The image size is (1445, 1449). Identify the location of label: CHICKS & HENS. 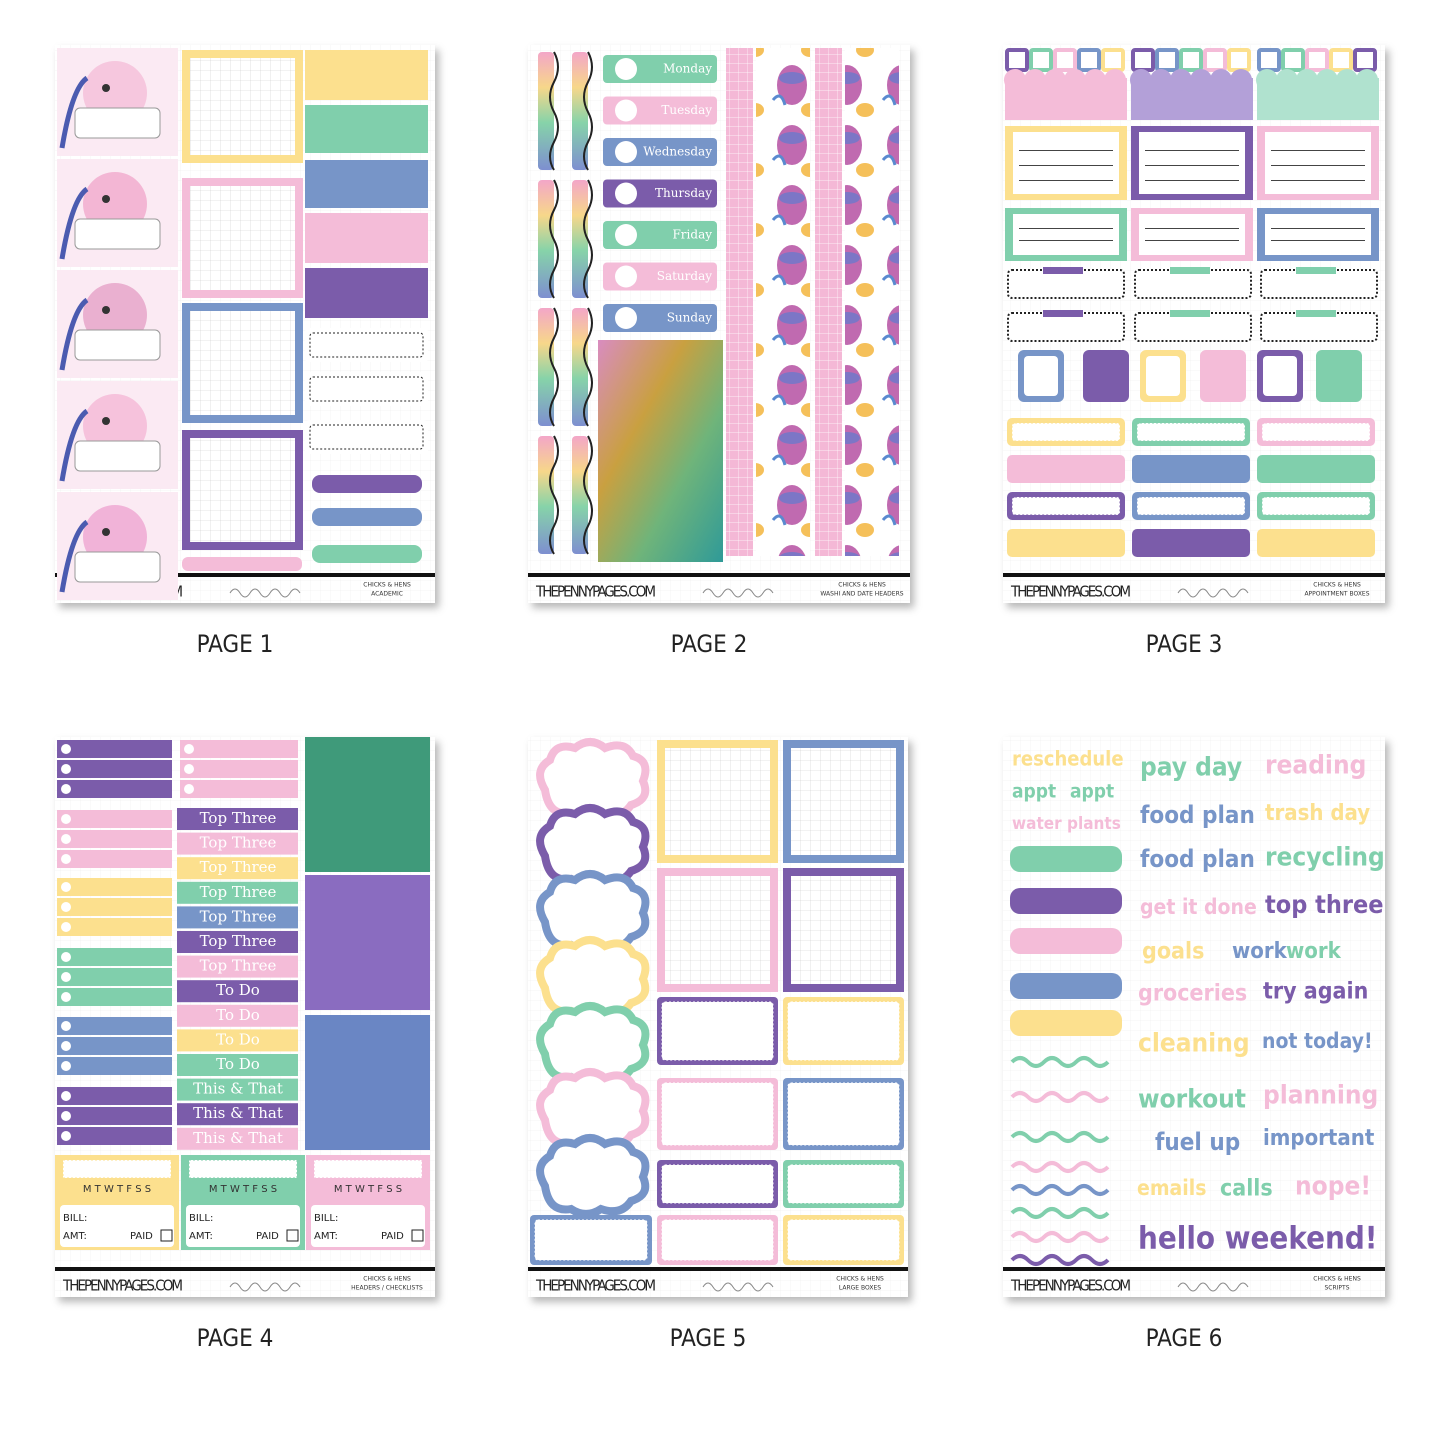
(387, 585).